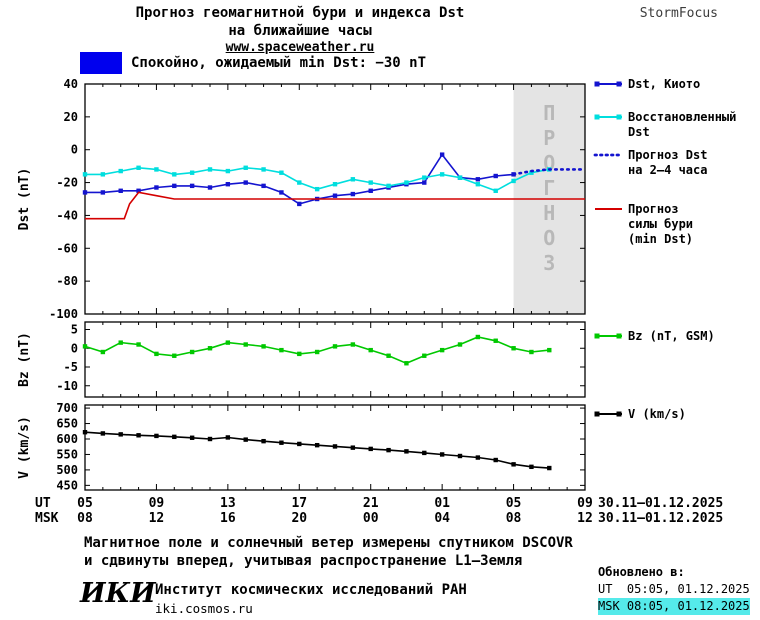 This screenshot has height=620, width=760. What do you see at coordinates (300, 13) in the screenshot?
I see `page-title: Прогноз геомагнитной бури и индекса Dst` at bounding box center [300, 13].